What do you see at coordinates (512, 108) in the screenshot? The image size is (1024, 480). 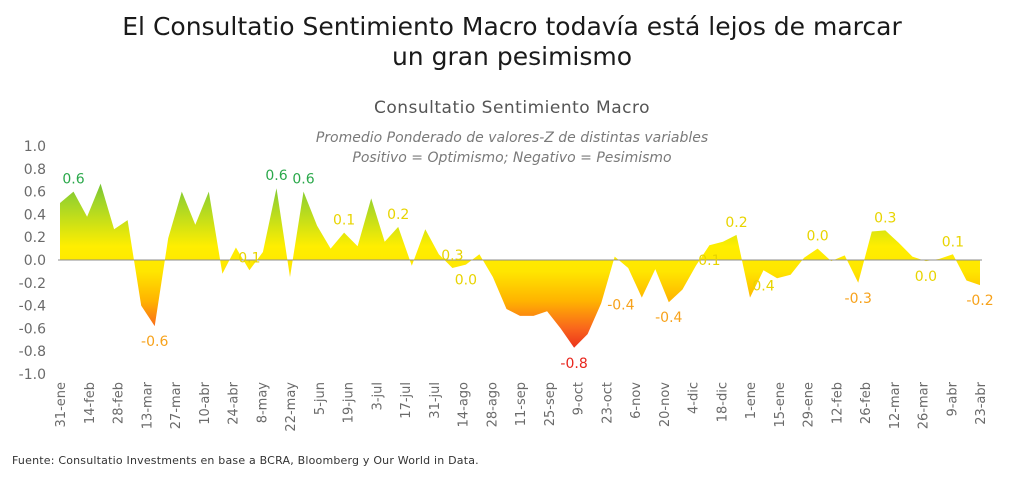 I see `chart-title: Consultatio Sentimiento Macro` at bounding box center [512, 108].